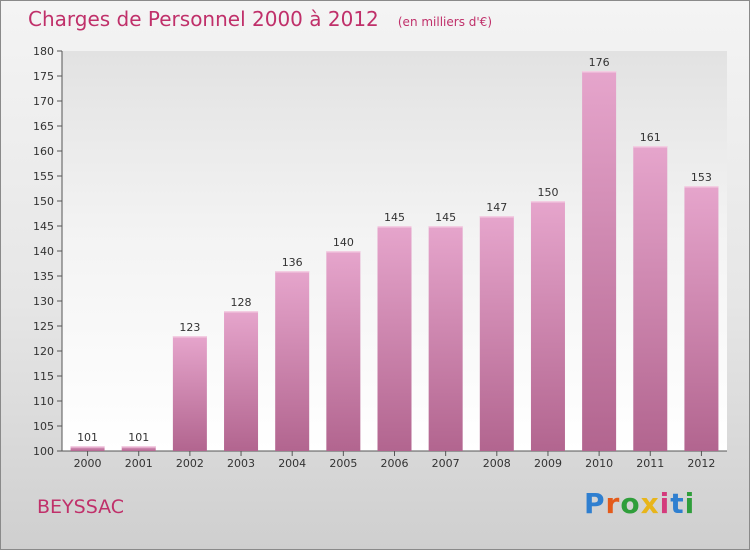 The image size is (750, 550). Describe the element at coordinates (43, 101) in the screenshot. I see `y-tick-label: 170` at that location.